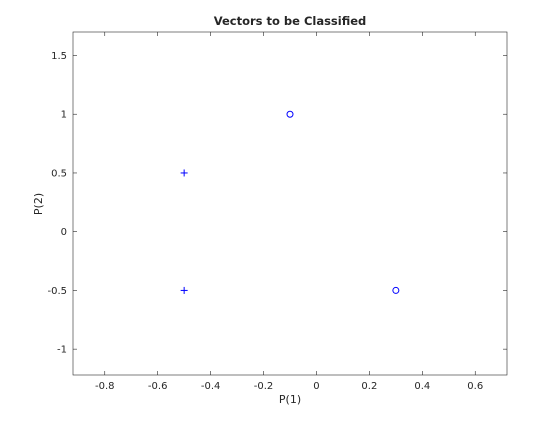 The width and height of the screenshot is (560, 424). What do you see at coordinates (158, 386) in the screenshot?
I see `x-tick-label: -0.6` at bounding box center [158, 386].